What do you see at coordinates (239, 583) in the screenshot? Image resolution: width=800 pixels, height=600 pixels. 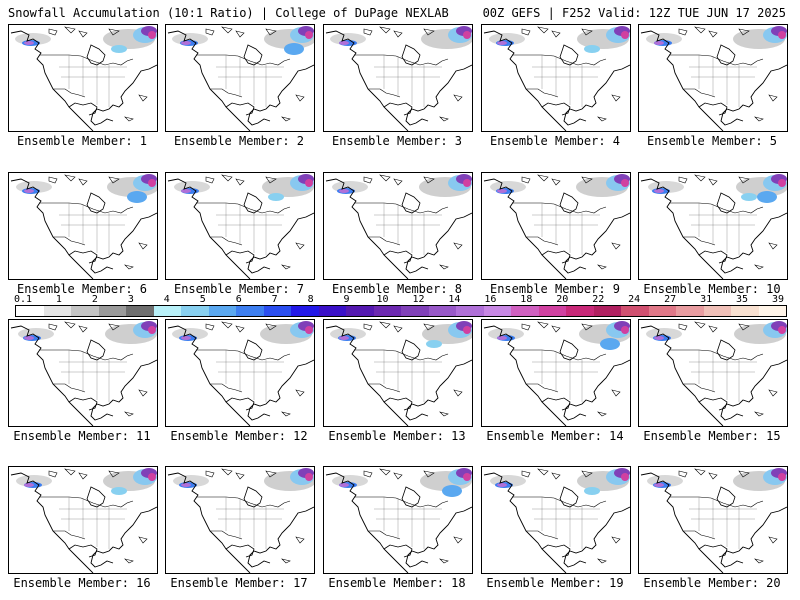 I see `ensemble-member-label: Ensemble Member: 17` at bounding box center [239, 583].